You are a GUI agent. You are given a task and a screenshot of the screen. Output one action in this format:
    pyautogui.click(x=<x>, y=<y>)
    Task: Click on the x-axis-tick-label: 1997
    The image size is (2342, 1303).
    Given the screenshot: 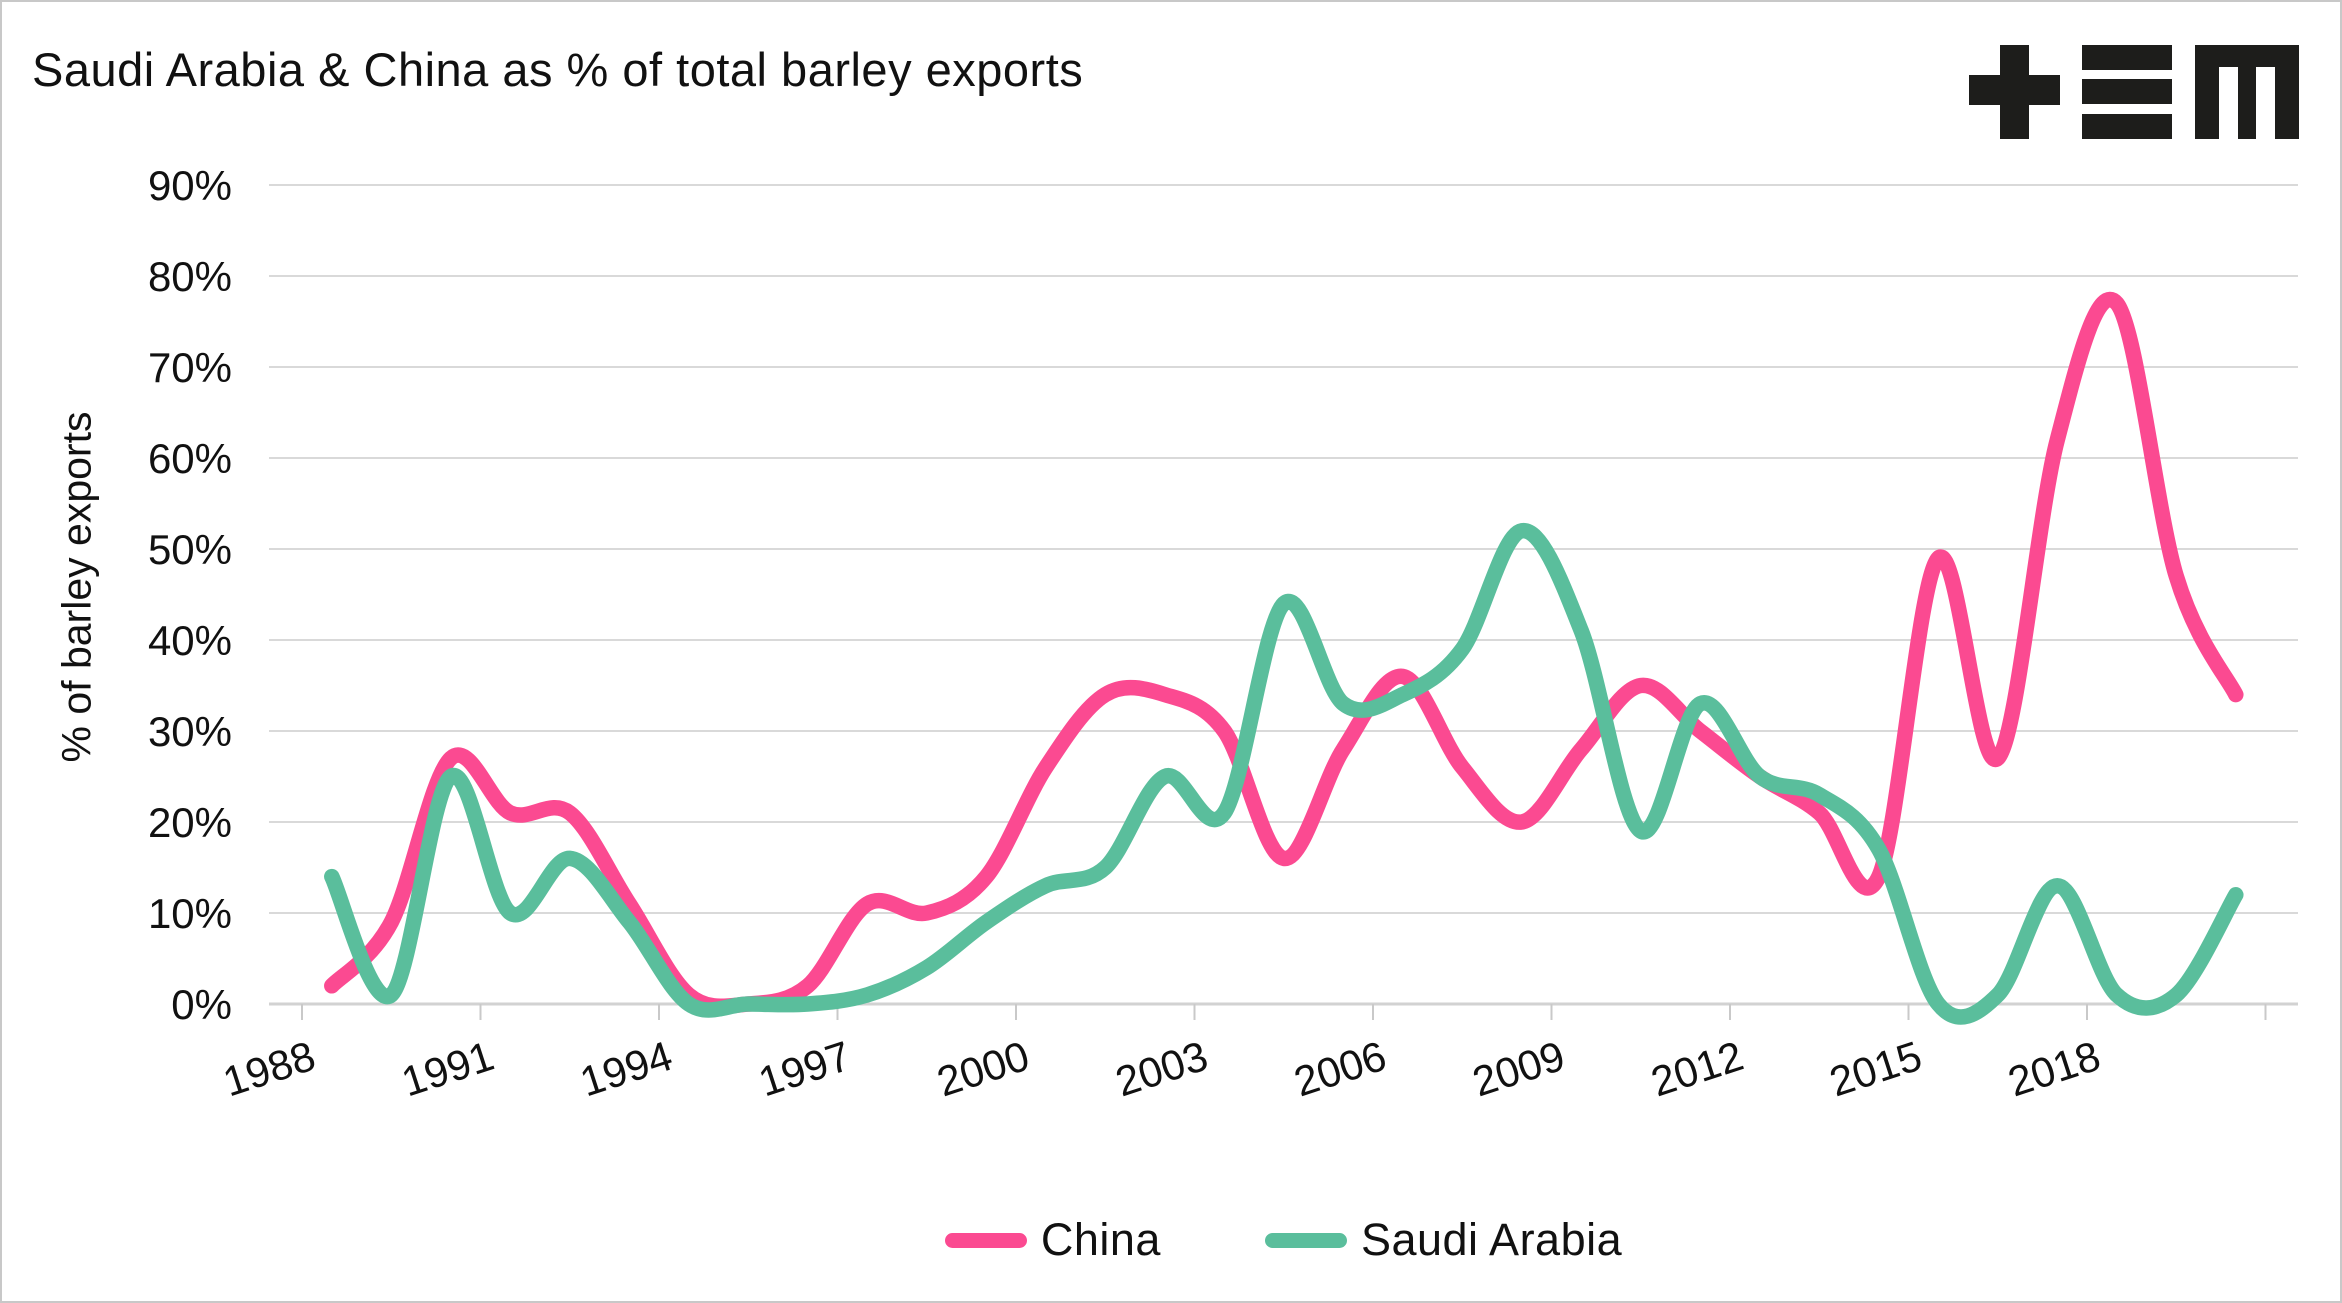 What is the action you would take?
    pyautogui.click(x=804, y=1069)
    